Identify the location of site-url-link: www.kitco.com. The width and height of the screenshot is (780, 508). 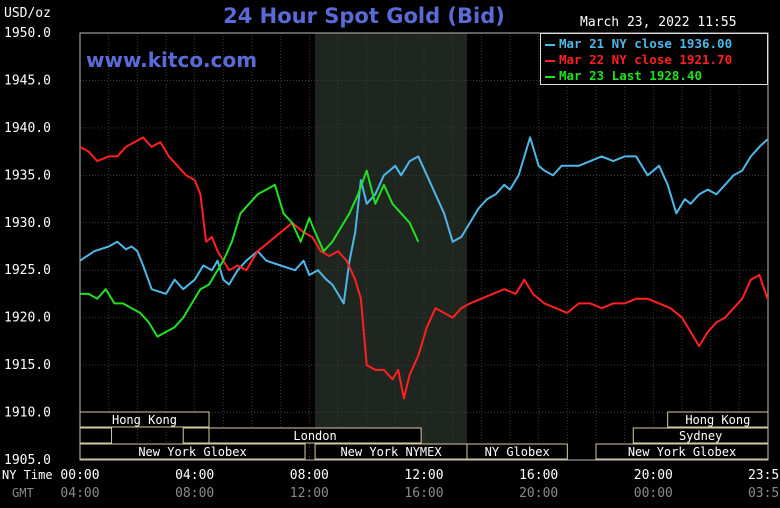
(172, 60).